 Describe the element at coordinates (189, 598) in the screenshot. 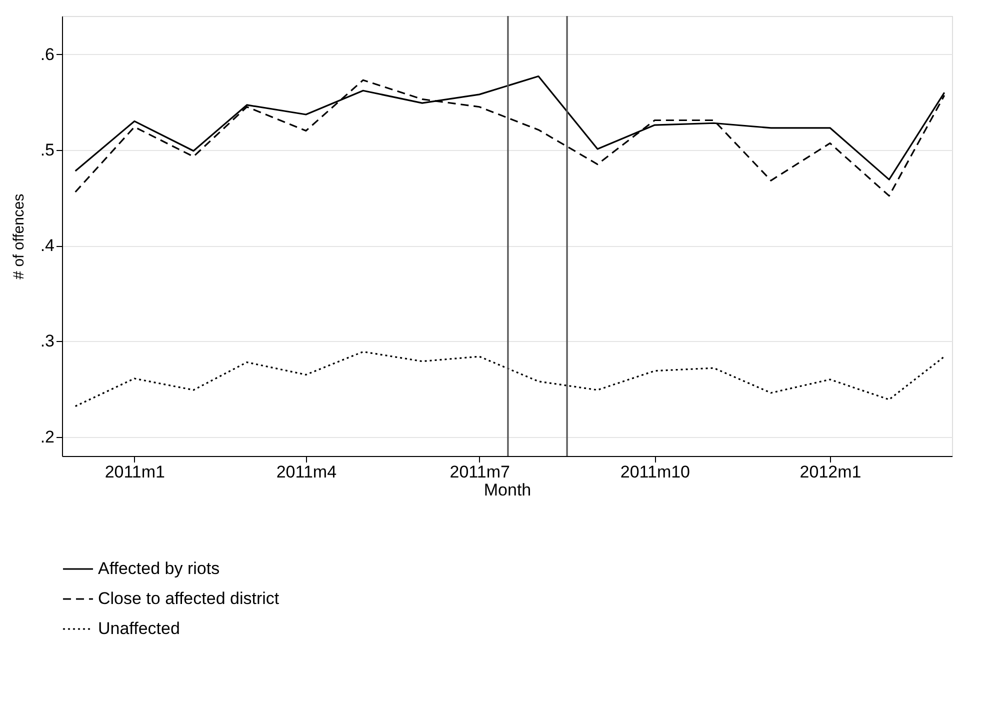

I see `legend-label: Close to affected district` at that location.